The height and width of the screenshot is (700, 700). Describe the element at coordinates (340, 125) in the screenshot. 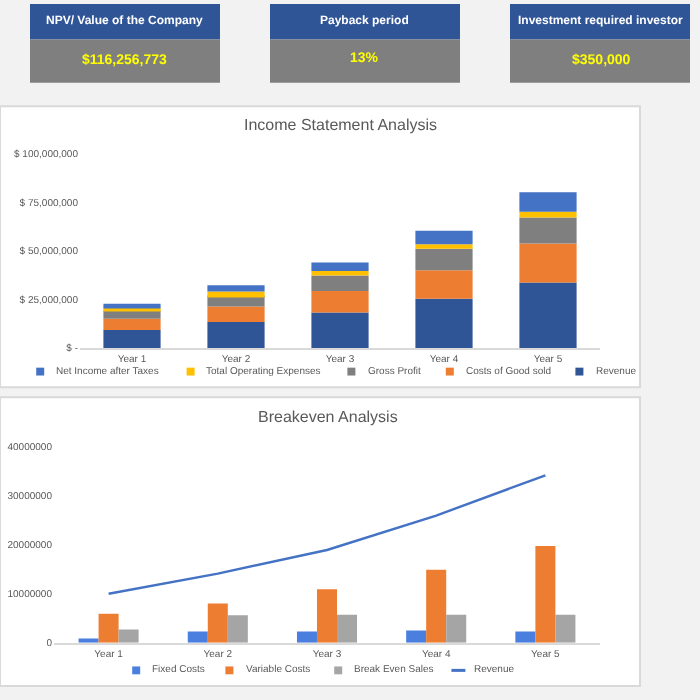

I see `chart-title: Income Statement Analysis` at that location.